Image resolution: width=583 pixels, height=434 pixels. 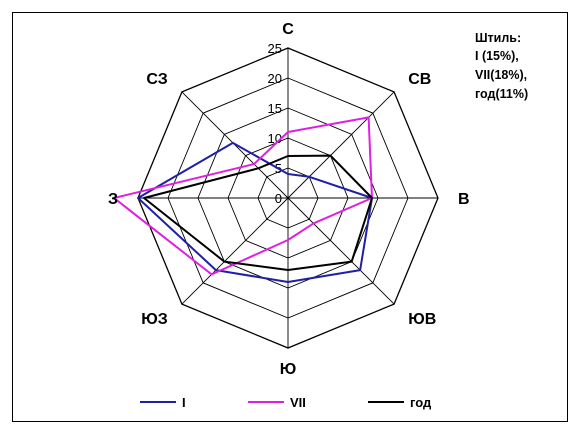 What do you see at coordinates (275, 78) in the screenshot?
I see `tick-label-20: 20` at bounding box center [275, 78].